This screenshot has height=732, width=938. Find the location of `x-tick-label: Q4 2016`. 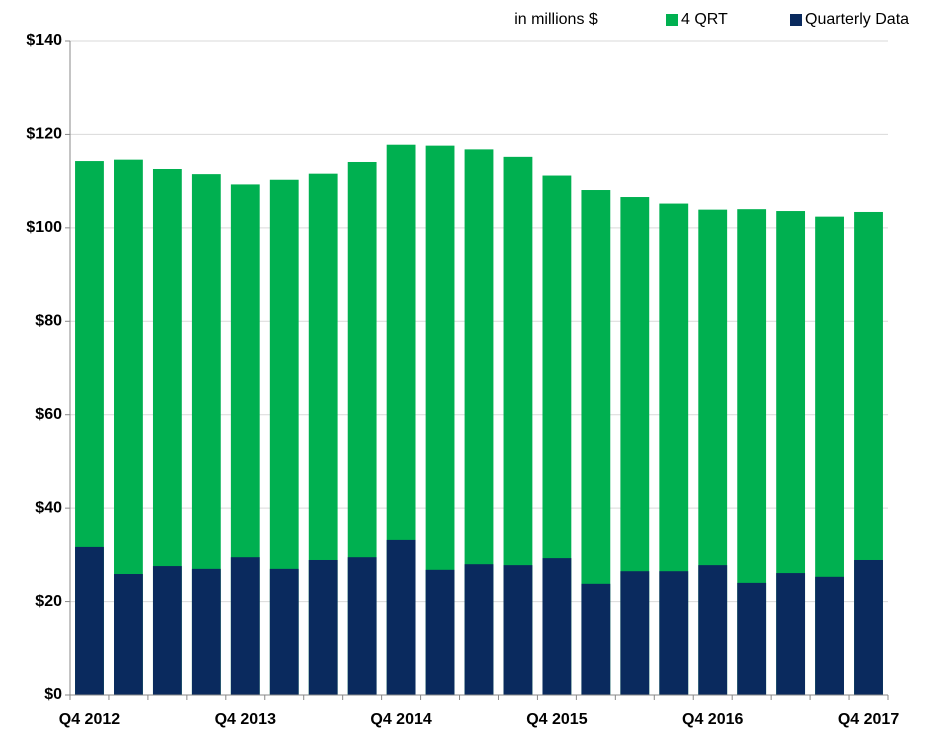

x-tick-label: Q4 2016 is located at coordinates (712, 719).